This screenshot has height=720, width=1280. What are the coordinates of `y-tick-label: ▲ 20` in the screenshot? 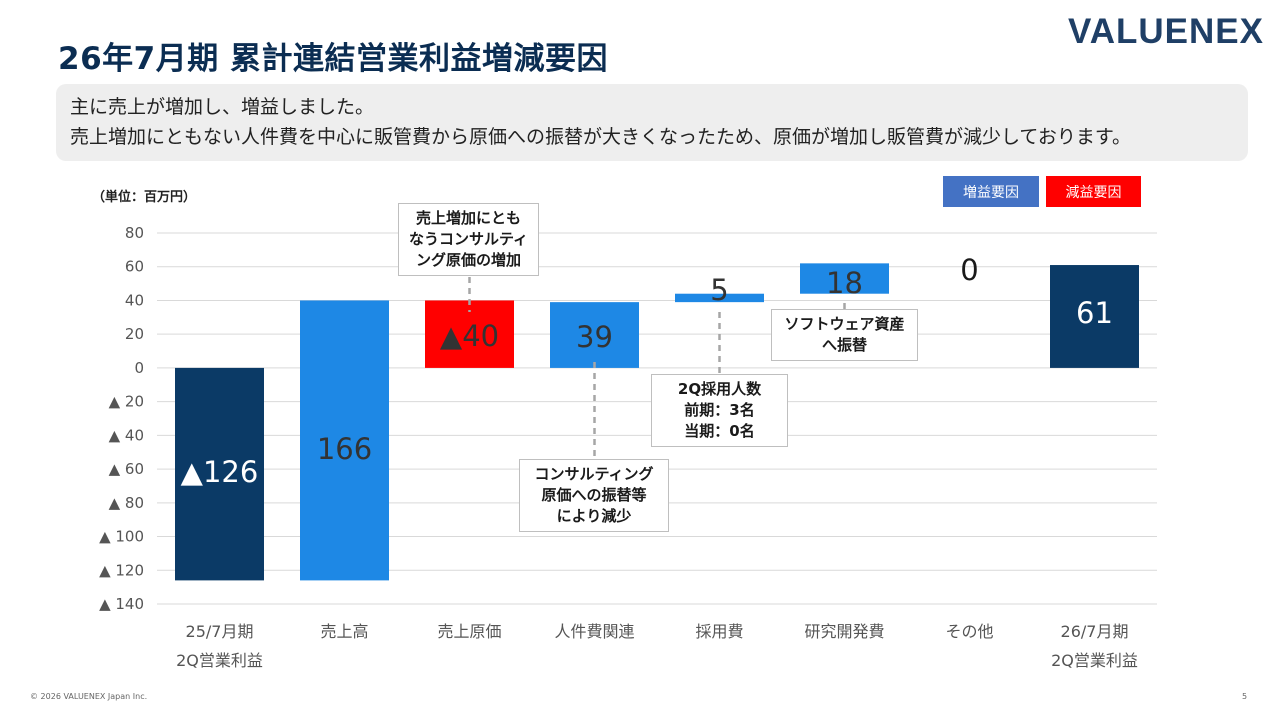 It's located at (126, 402).